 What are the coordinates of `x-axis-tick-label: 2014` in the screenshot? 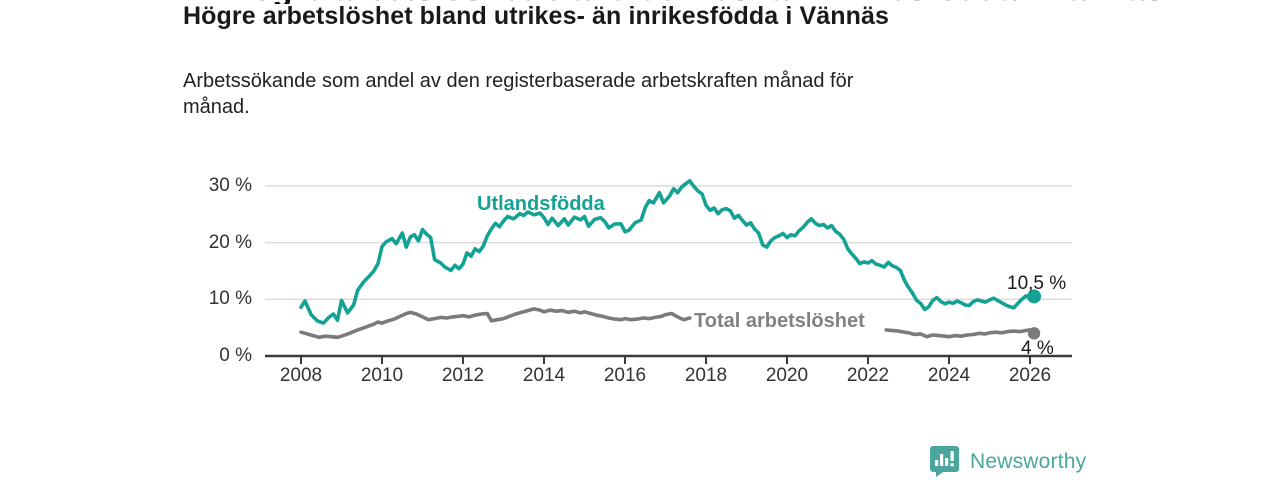 It's located at (544, 375).